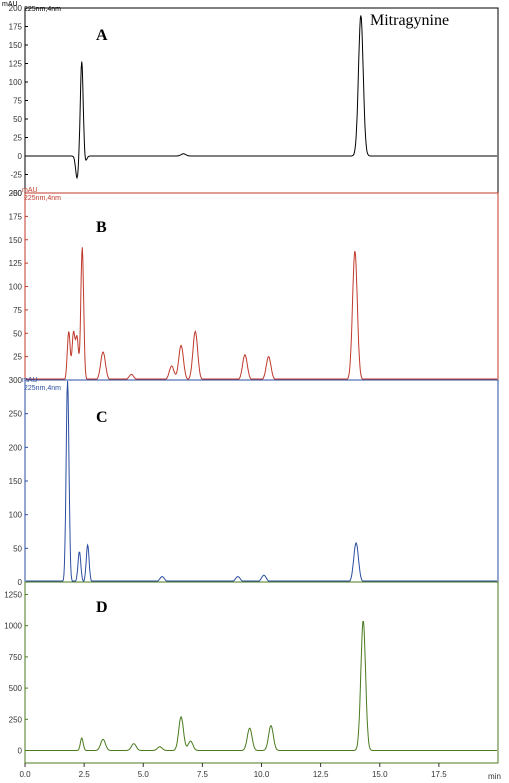 The image size is (509, 783). I want to click on panel-c-detector-label: 225nm,4nm, so click(42, 388).